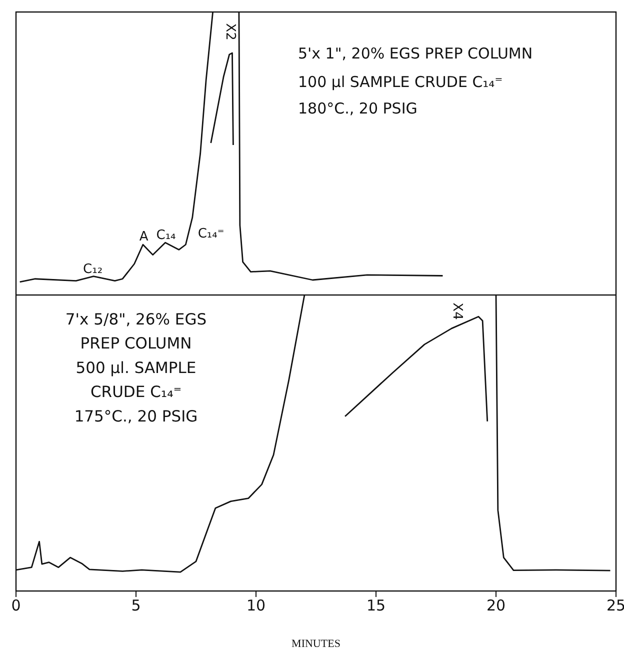 The height and width of the screenshot is (656, 624). I want to click on annotation: 100 µl SAMPLE CRUDE C₁₄⁼, so click(400, 81).